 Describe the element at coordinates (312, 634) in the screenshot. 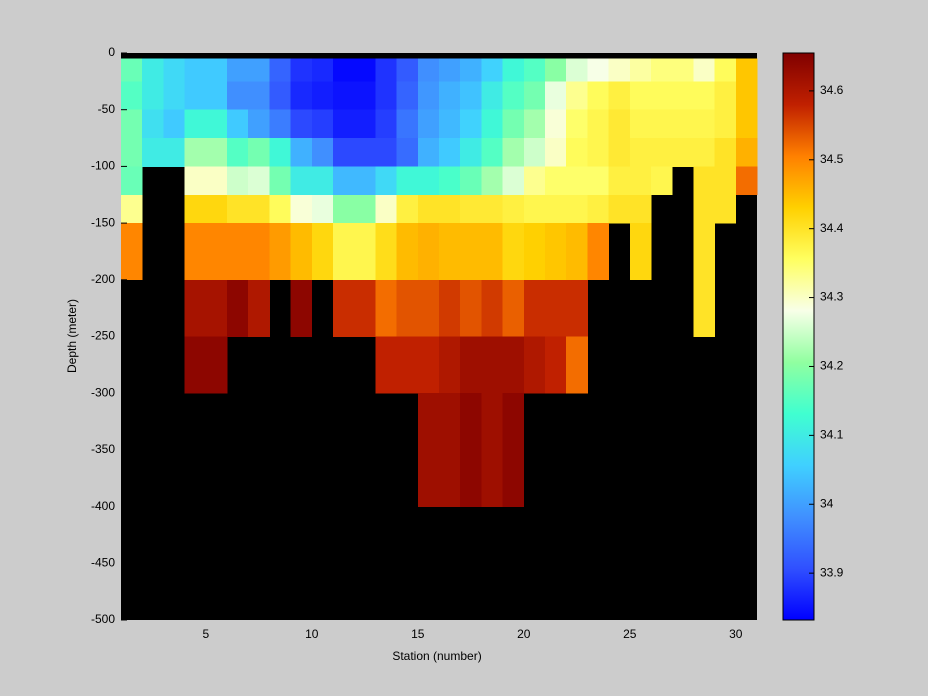

I see `x-tick-label: 10` at that location.